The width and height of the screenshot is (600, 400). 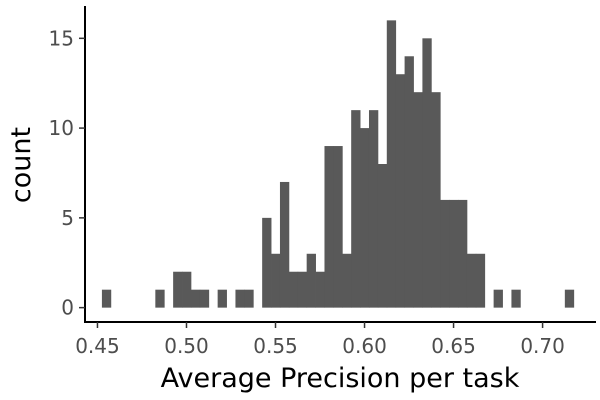 I want to click on y-tick-label: 15, so click(x=61, y=38).